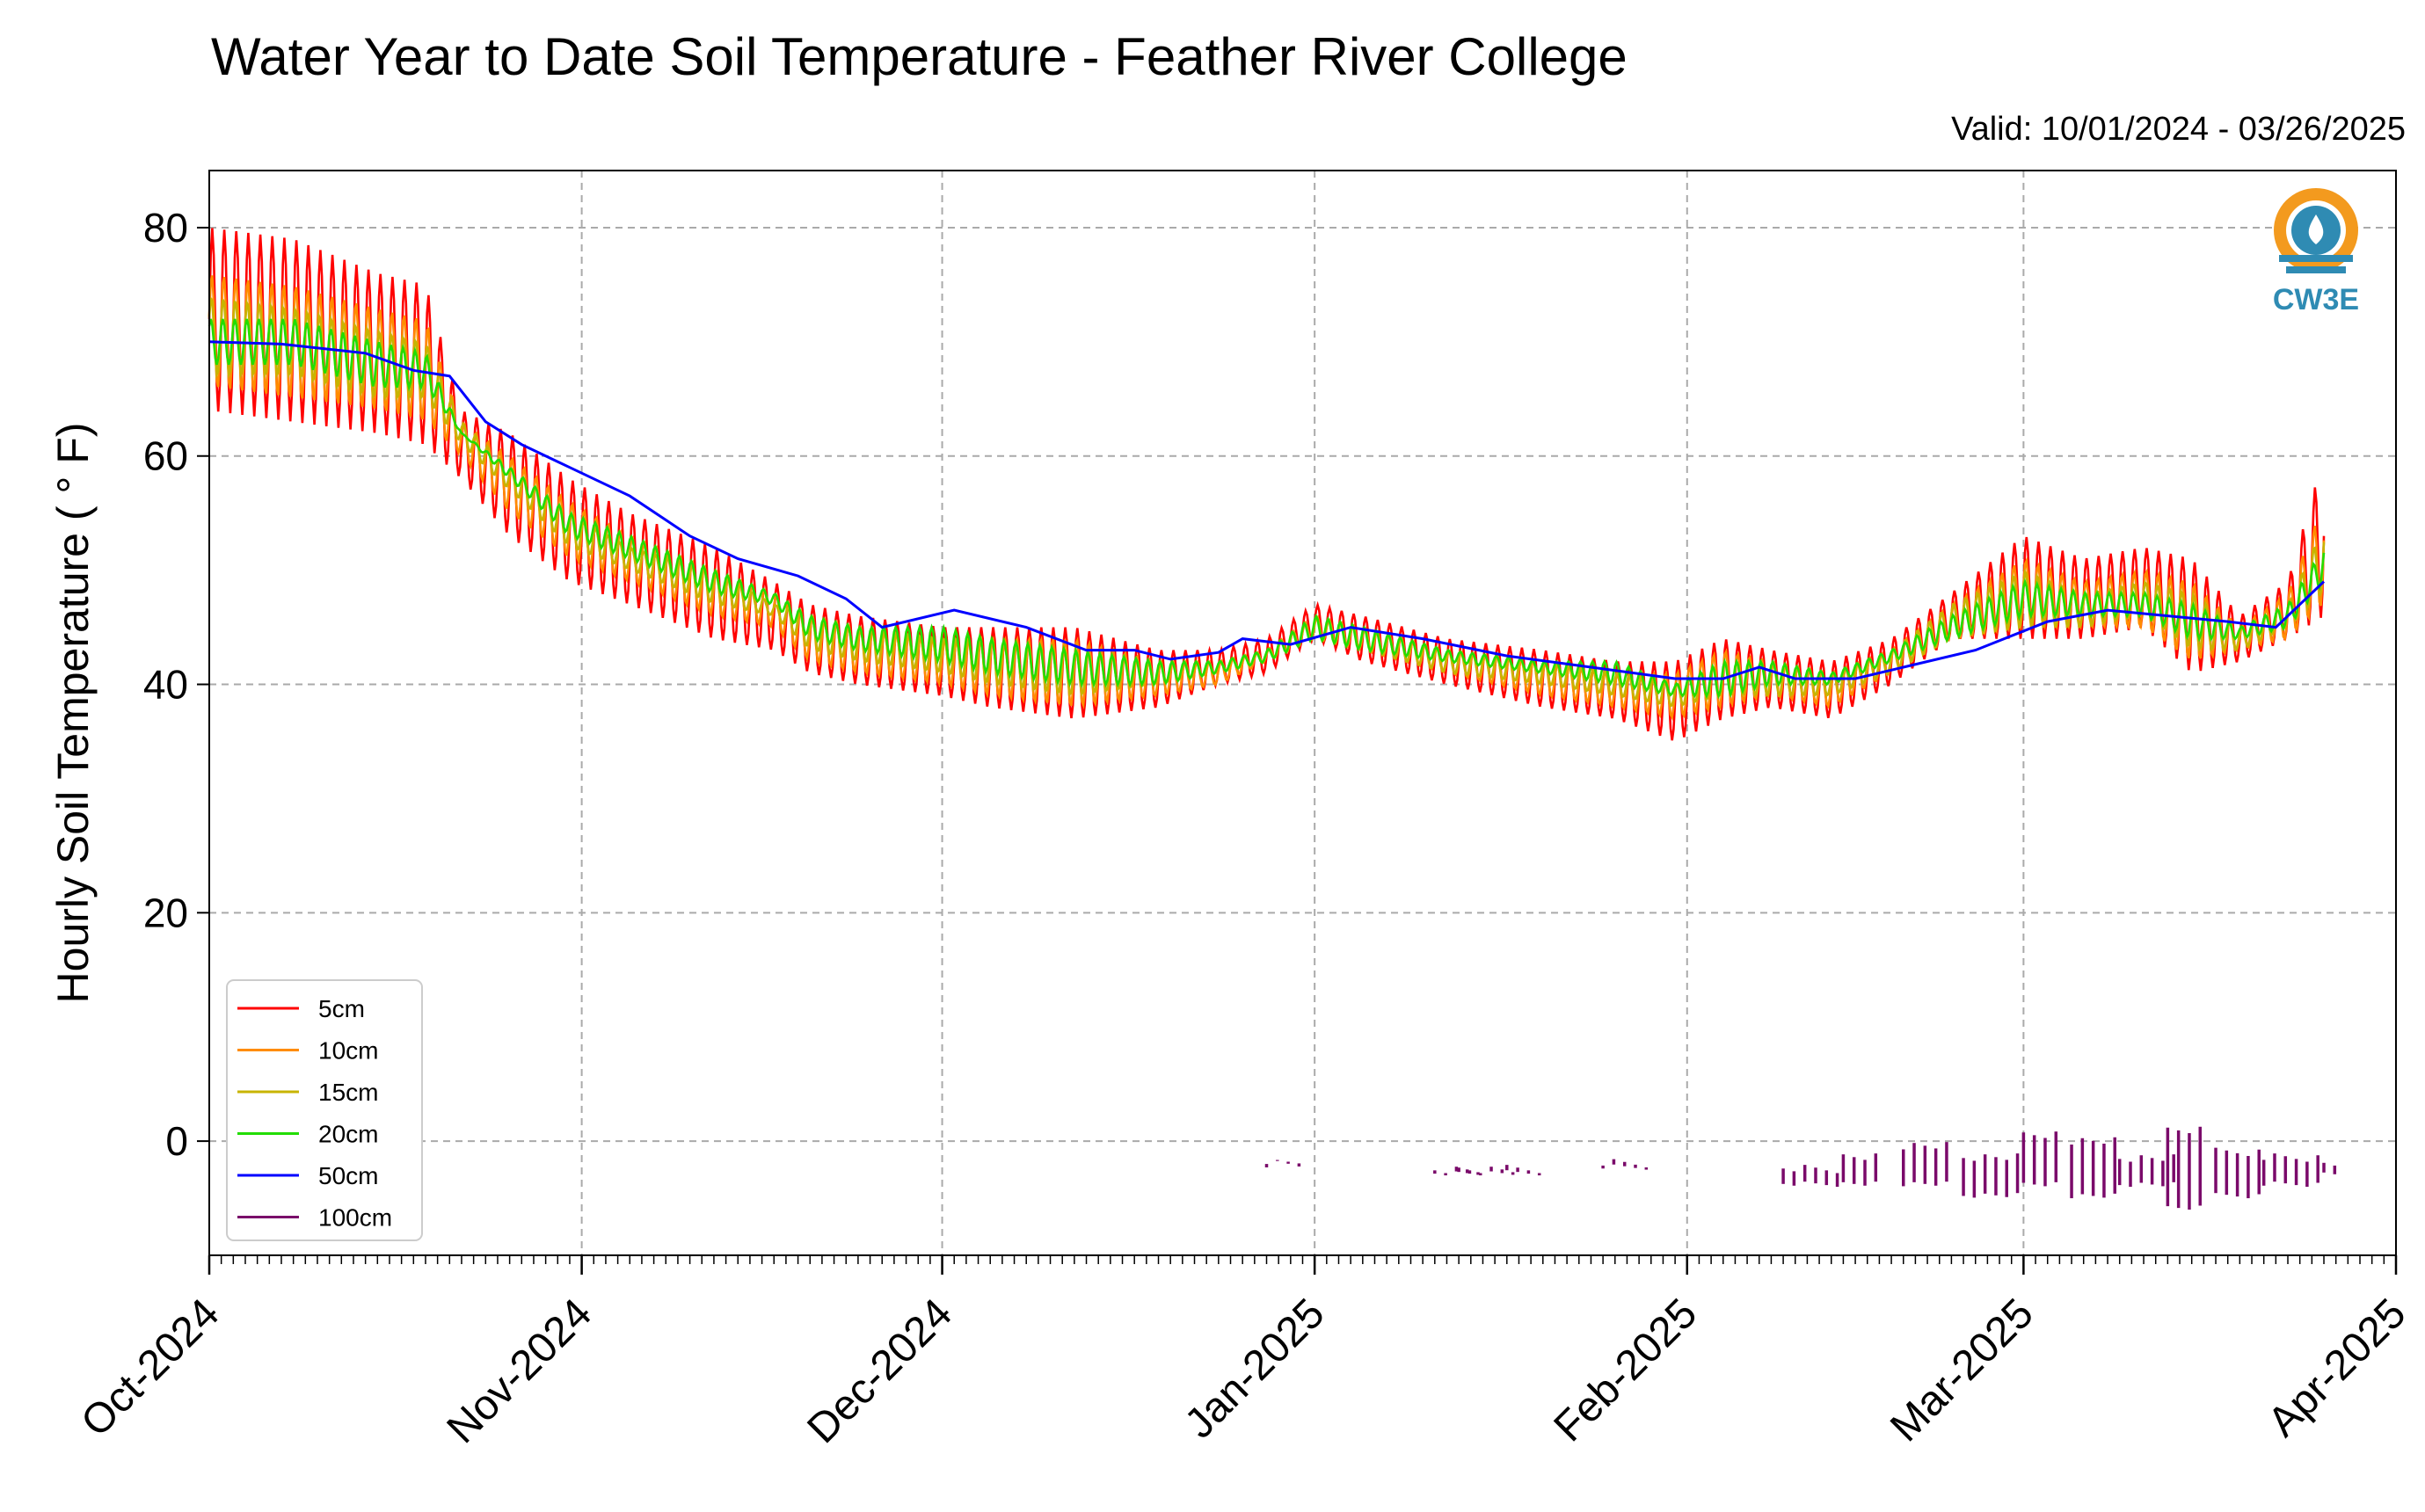 This screenshot has height=1512, width=2425. I want to click on cw3e-logo: CW3E, so click(2316, 252).